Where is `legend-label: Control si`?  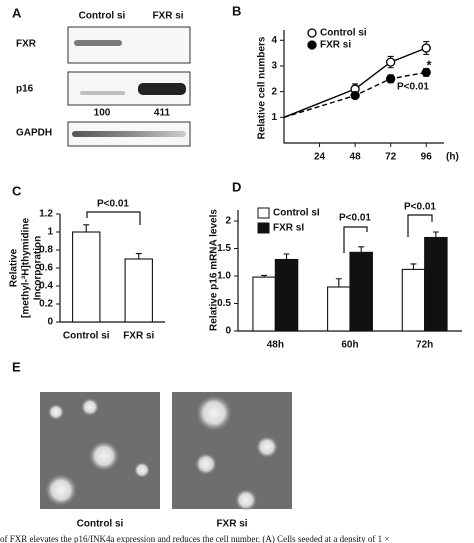 legend-label: Control si is located at coordinates (343, 33).